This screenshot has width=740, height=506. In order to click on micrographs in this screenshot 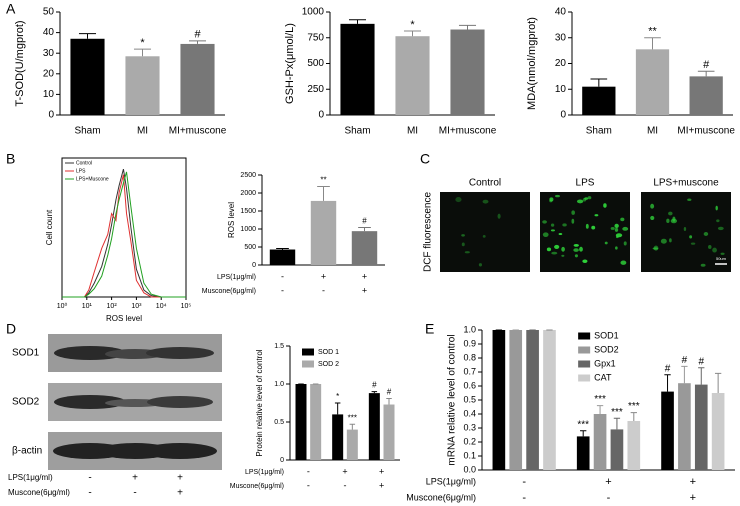, I will do `click(585, 232)`.